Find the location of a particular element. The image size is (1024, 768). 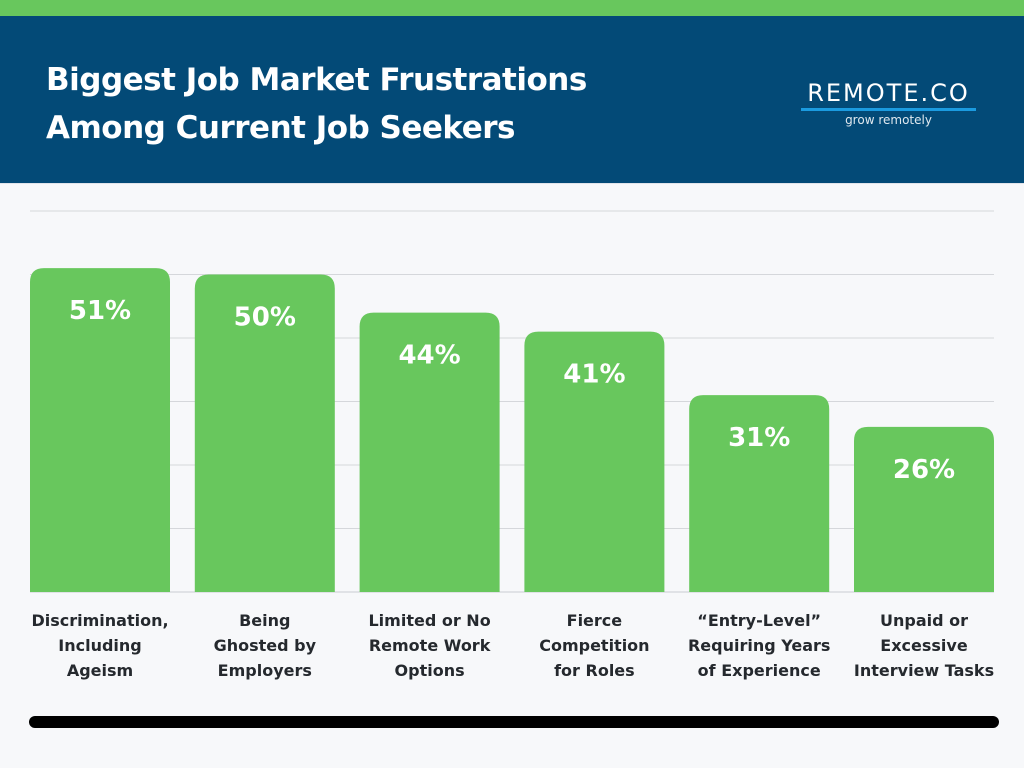

logo-underline is located at coordinates (888, 109).